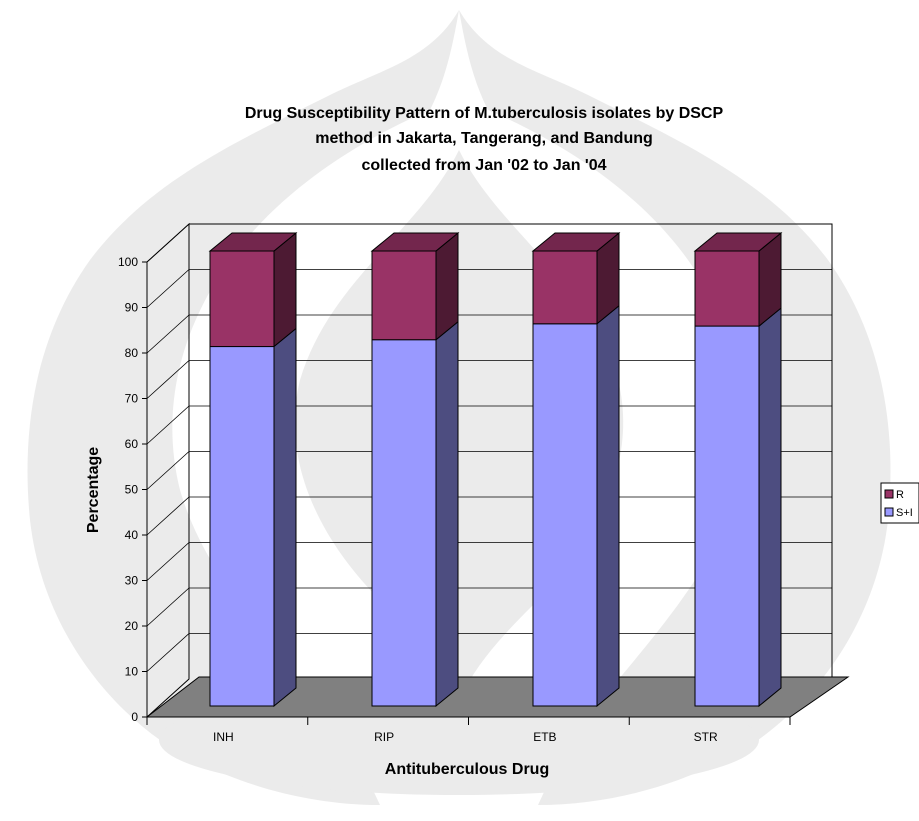  What do you see at coordinates (904, 513) in the screenshot?
I see `legend-label: S+I` at bounding box center [904, 513].